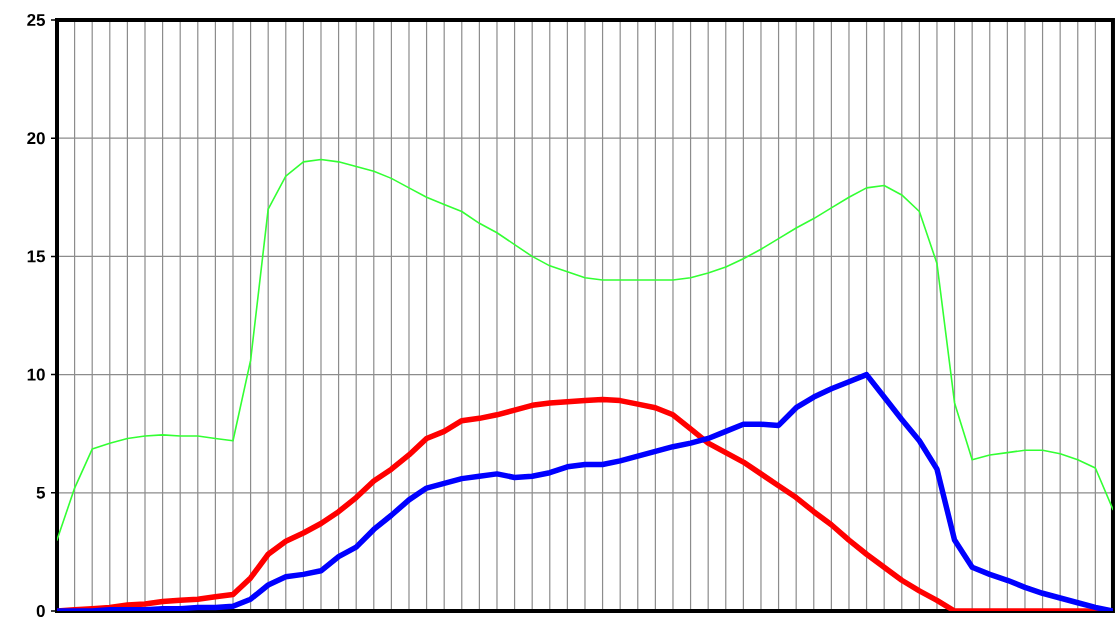 The width and height of the screenshot is (1118, 622). Describe the element at coordinates (41, 492) in the screenshot. I see `y-tick-label: 5` at that location.